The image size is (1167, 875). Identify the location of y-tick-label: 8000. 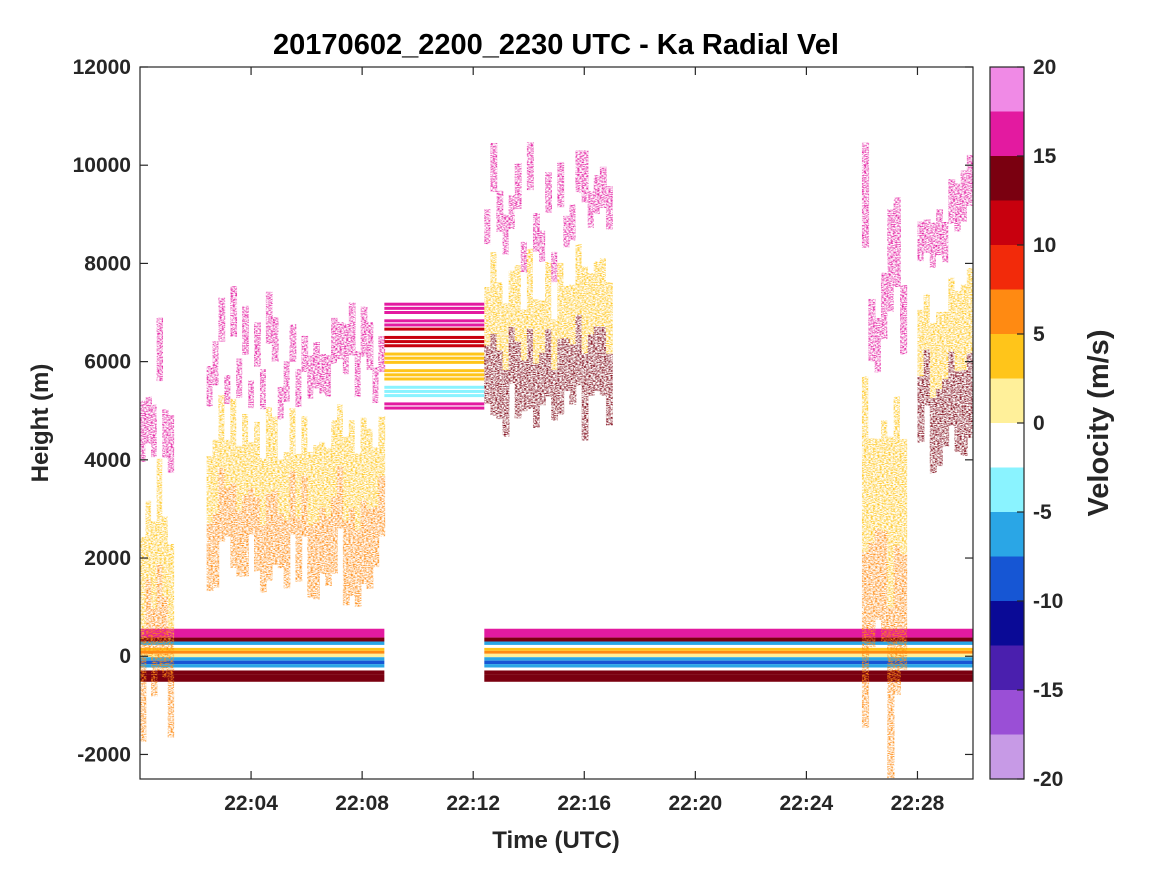
(107, 263).